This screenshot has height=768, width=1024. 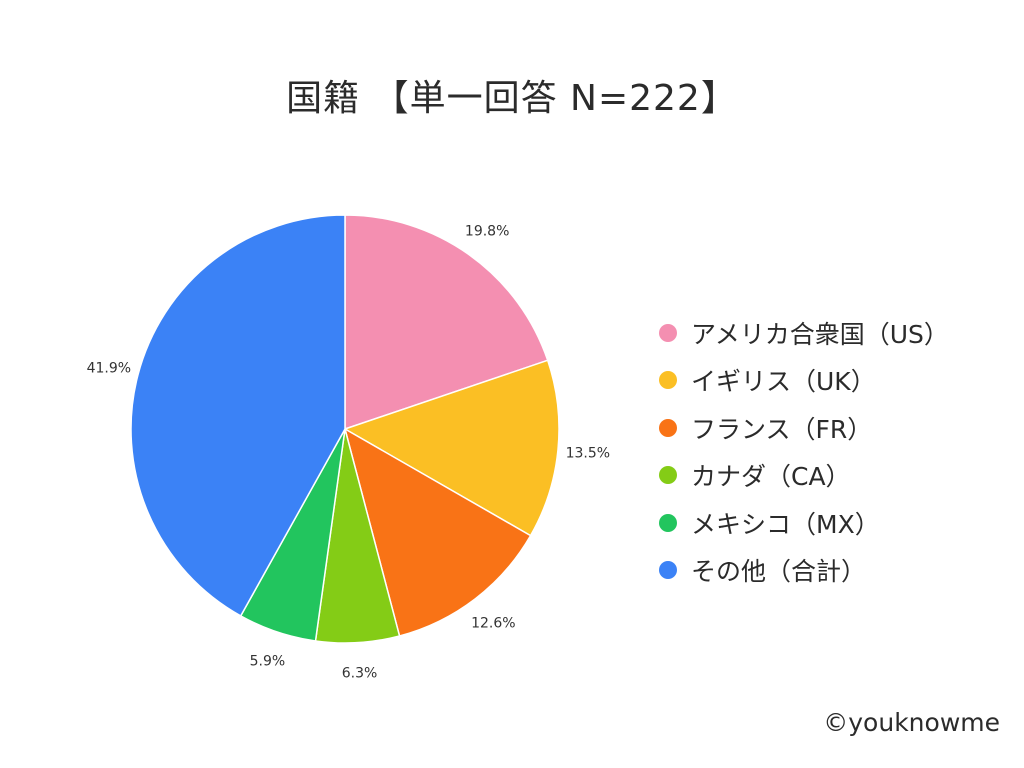 I want to click on legend-label: アメリカ合衆国（US）, so click(x=820, y=334).